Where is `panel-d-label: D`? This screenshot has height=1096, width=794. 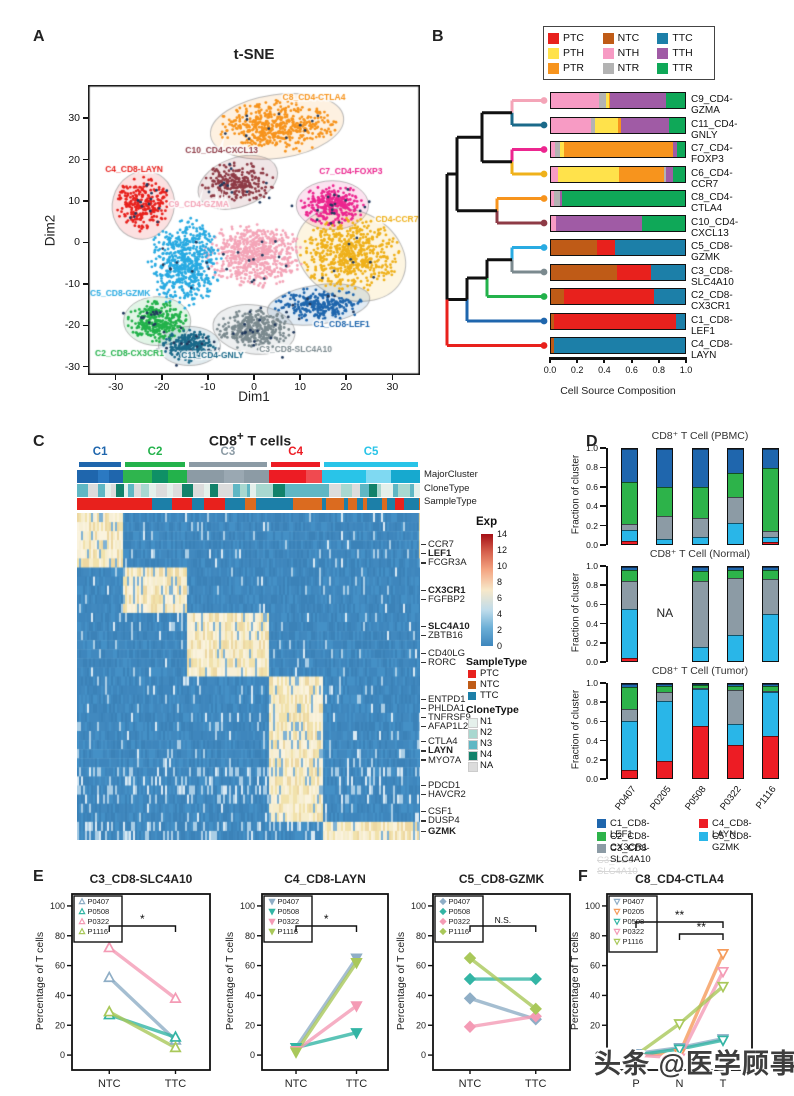 panel-d-label: D is located at coordinates (592, 441).